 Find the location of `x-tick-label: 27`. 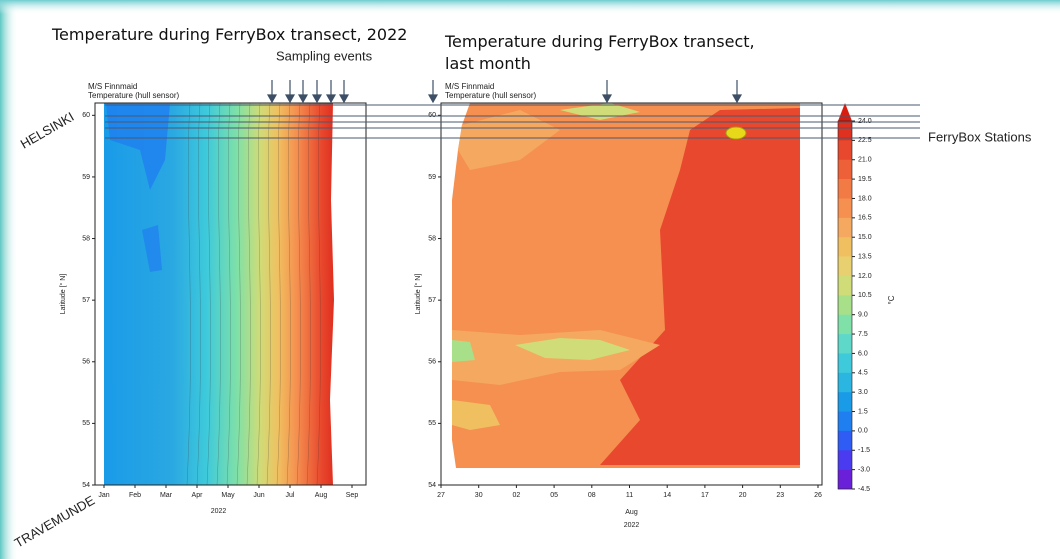

x-tick-label: 27 is located at coordinates (441, 495).